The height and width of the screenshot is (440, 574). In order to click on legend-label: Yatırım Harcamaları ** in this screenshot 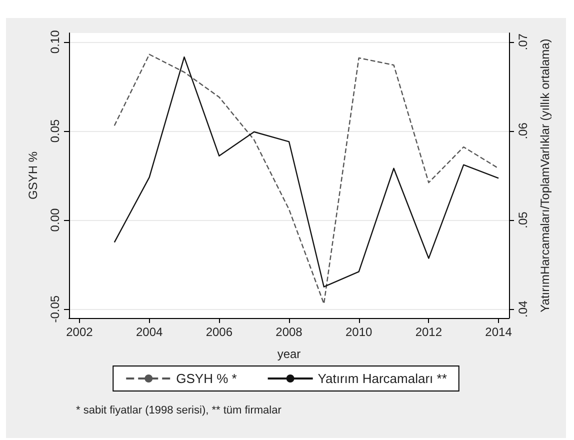, I will do `click(382, 378)`.